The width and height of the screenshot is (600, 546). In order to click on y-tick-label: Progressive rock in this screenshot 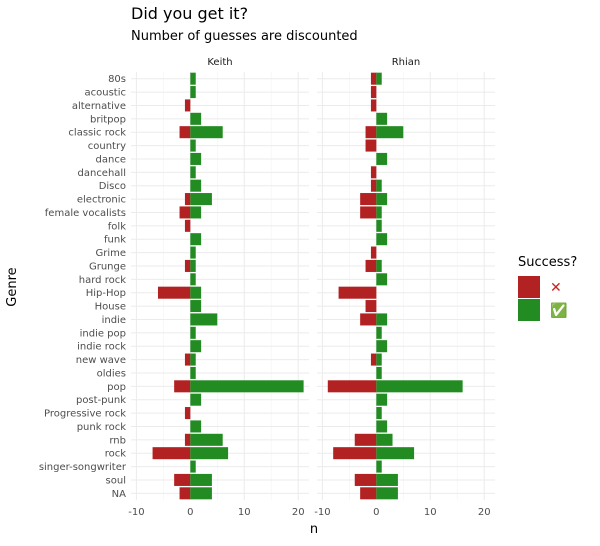, I will do `click(85, 414)`.